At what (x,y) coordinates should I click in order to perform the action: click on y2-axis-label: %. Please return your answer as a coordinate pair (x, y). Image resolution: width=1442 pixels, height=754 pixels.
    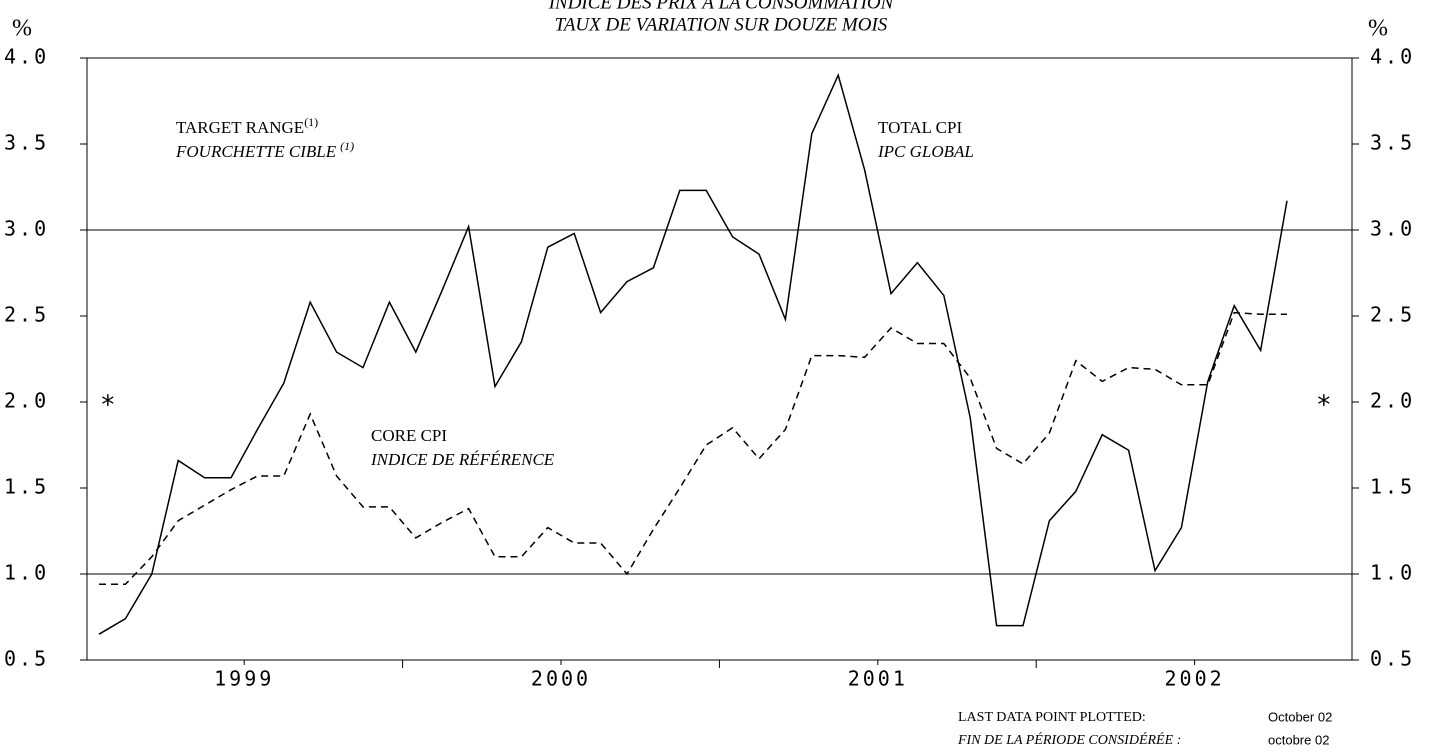
    Looking at the image, I should click on (1378, 29).